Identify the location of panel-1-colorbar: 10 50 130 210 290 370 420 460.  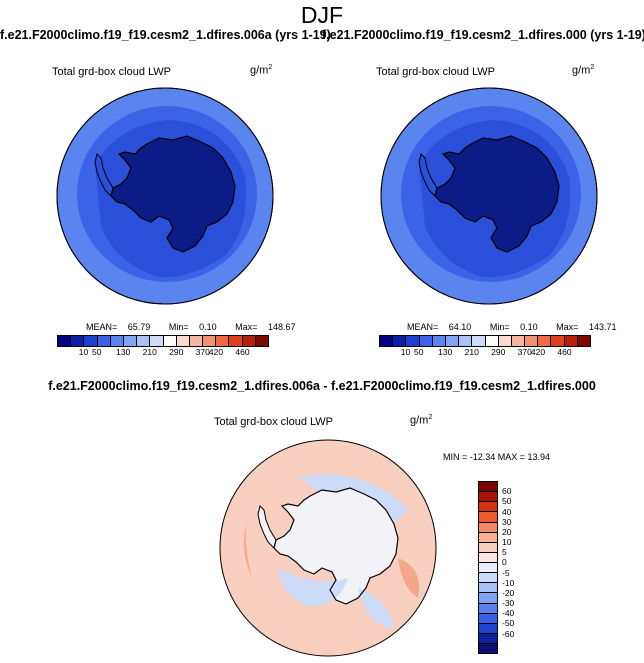
(163, 347).